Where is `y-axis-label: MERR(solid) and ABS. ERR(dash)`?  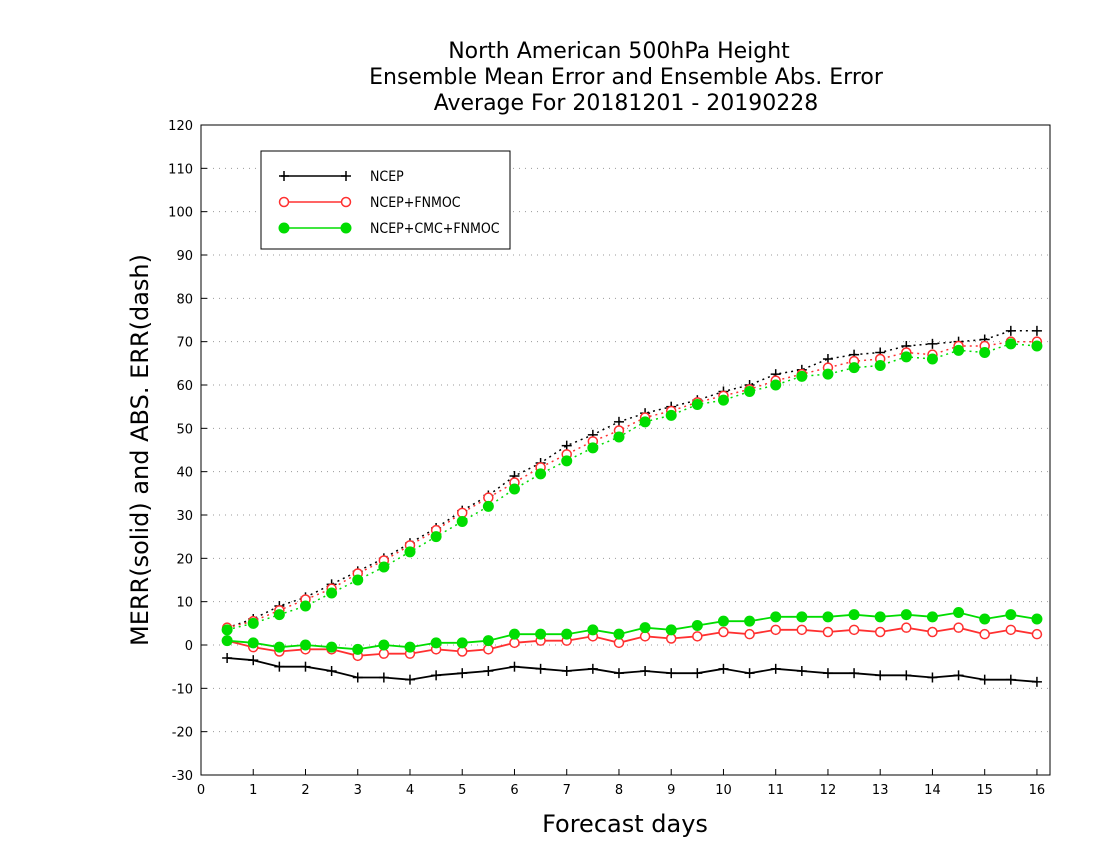
y-axis-label: MERR(solid) and ABS. ERR(dash) is located at coordinates (140, 450).